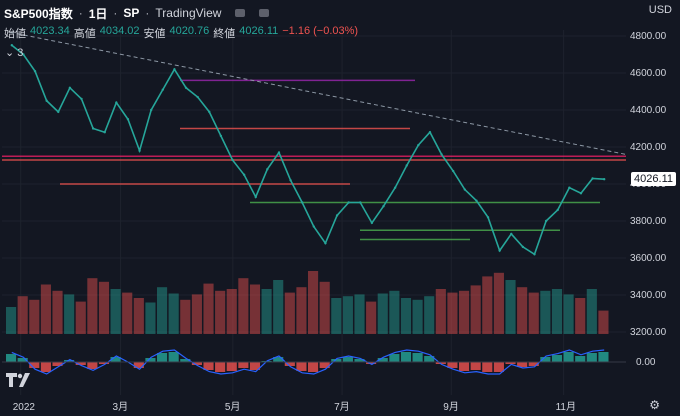 Image resolution: width=680 pixels, height=416 pixels. What do you see at coordinates (646, 362) in the screenshot?
I see `osc-tick-label: 0.00` at bounding box center [646, 362].